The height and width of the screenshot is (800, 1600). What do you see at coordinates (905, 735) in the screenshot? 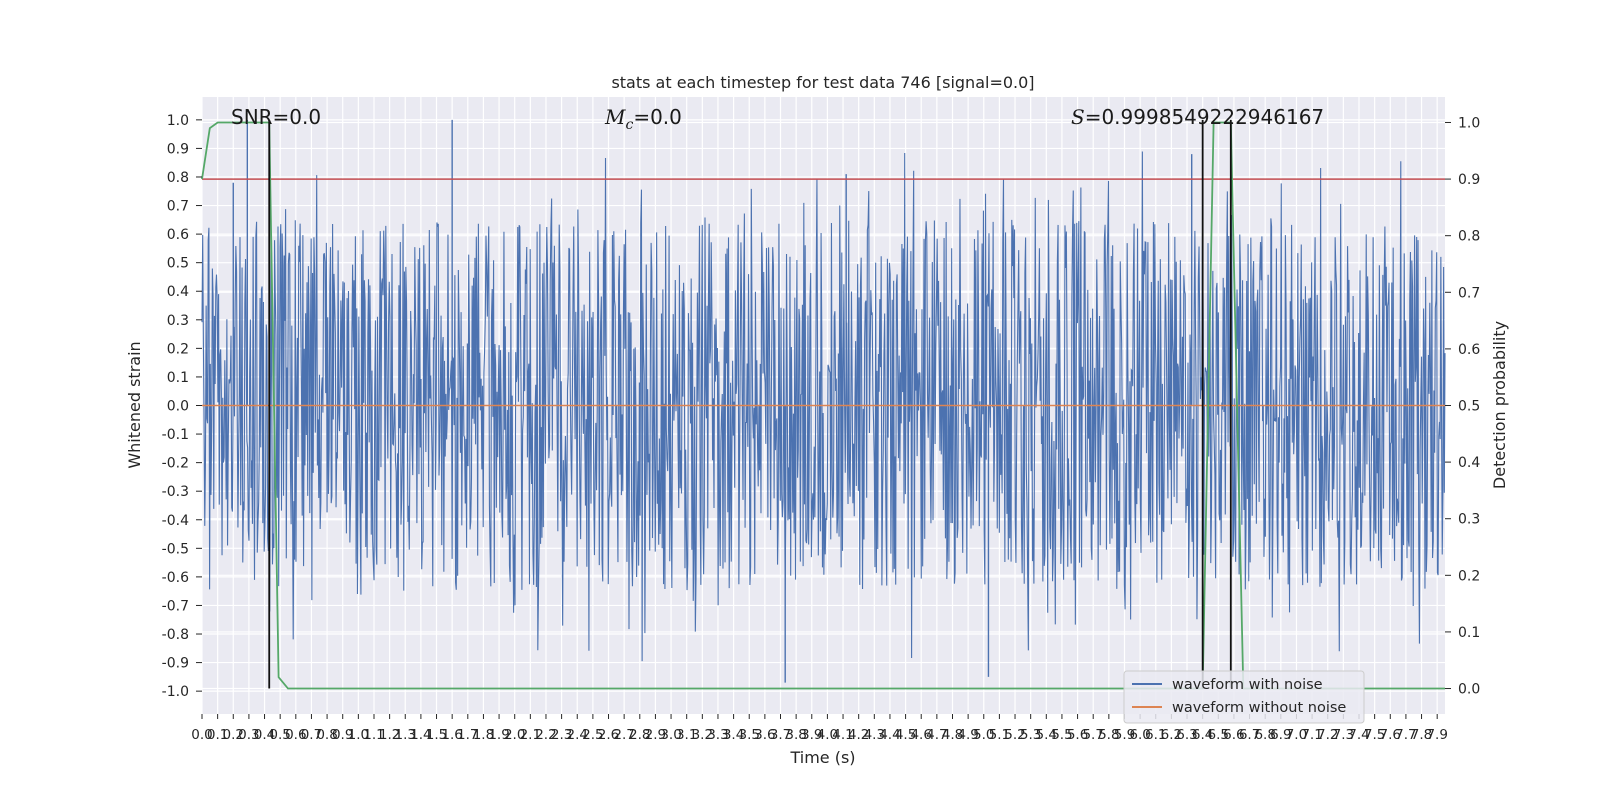
I see `x-tick-label: 4.5` at bounding box center [905, 735].